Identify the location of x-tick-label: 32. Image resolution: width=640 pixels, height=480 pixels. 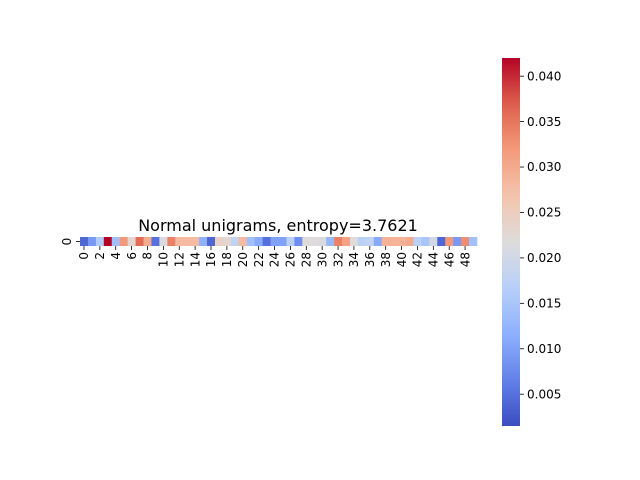
(338, 259).